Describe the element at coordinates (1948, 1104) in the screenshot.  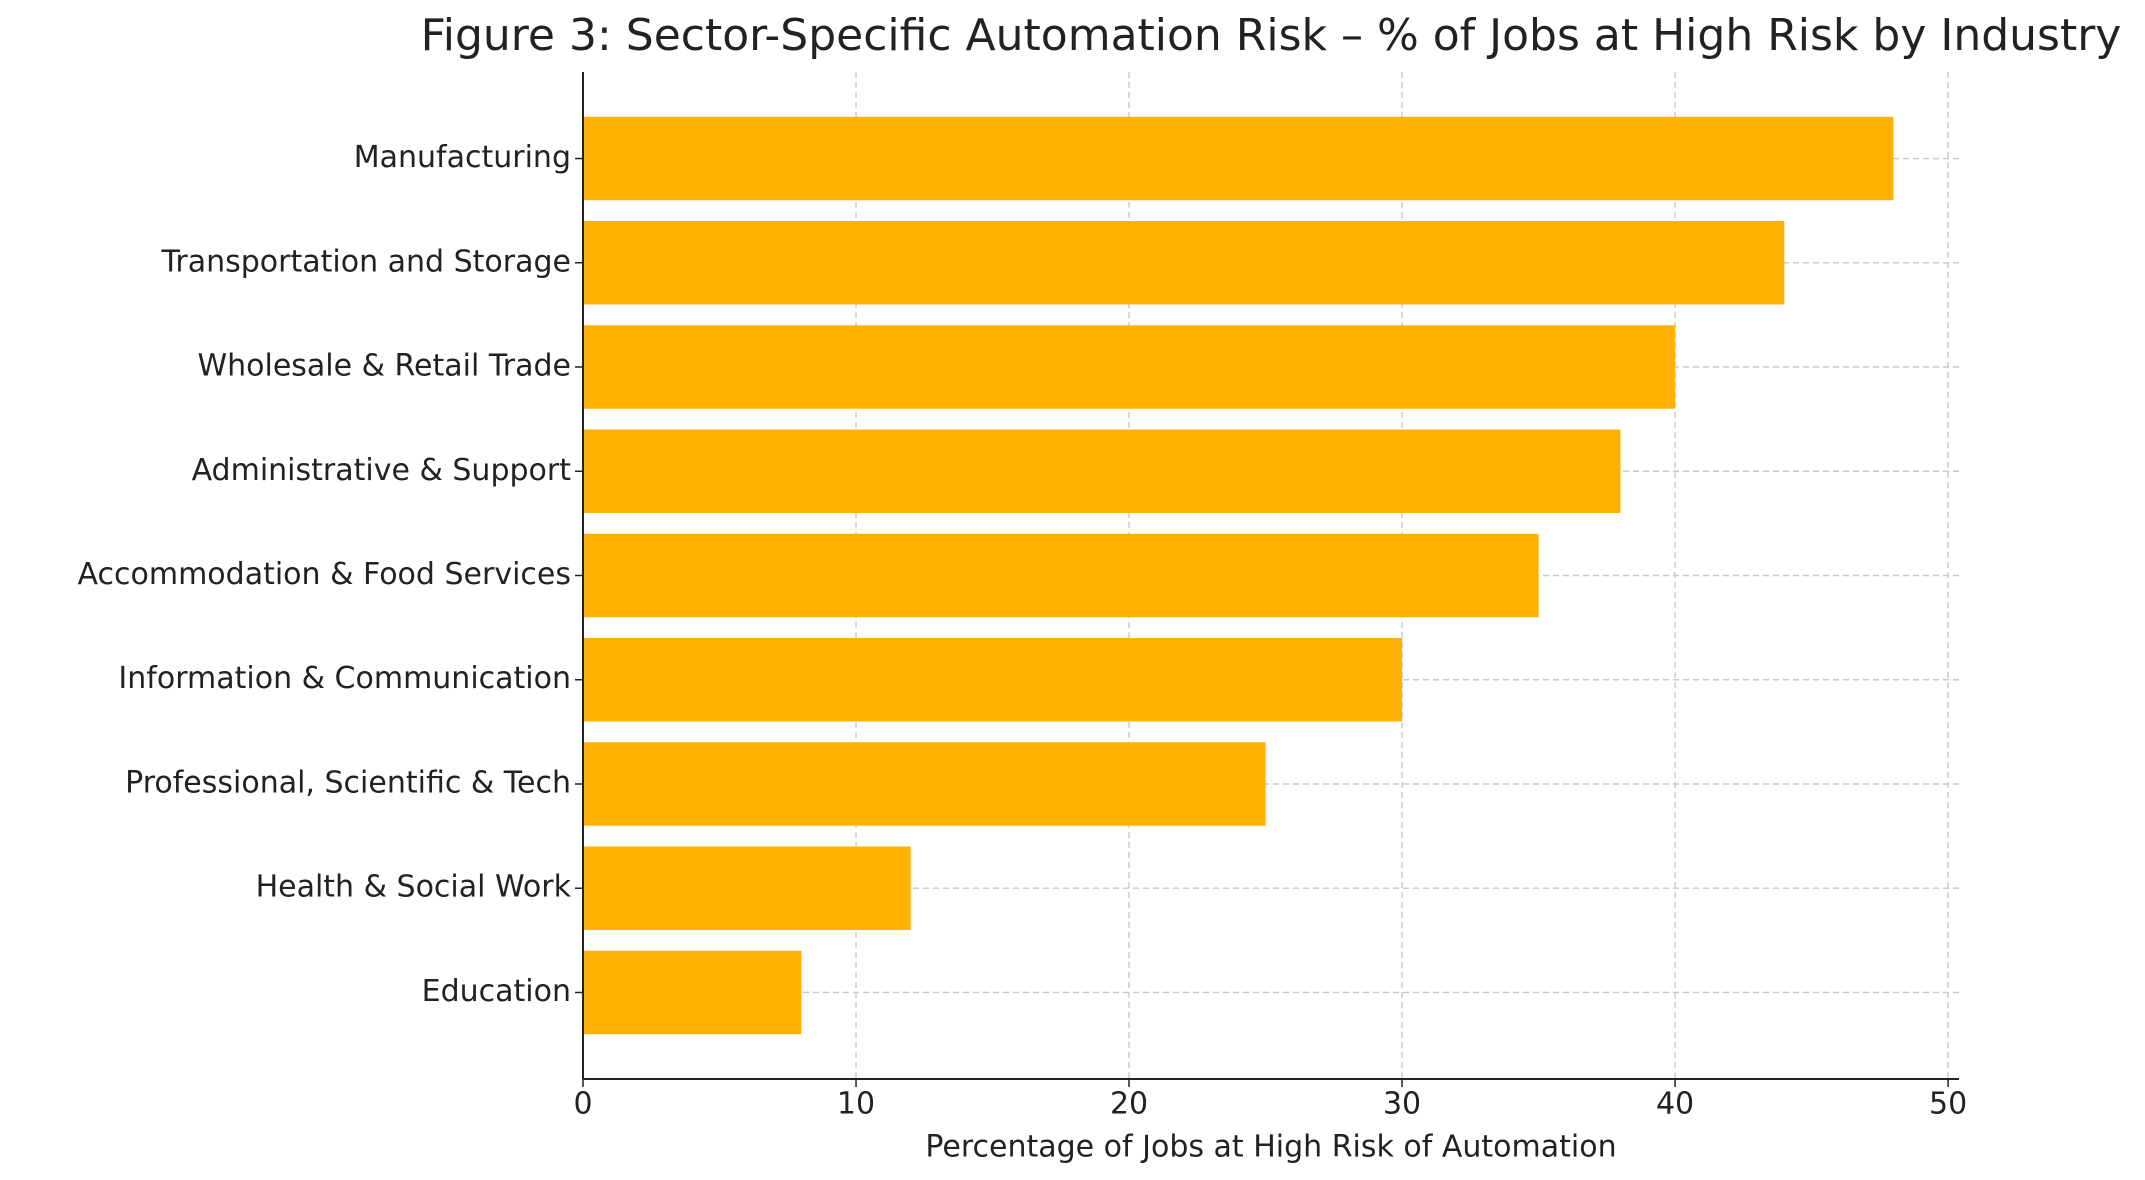
I see `x-tick-label: 50` at that location.